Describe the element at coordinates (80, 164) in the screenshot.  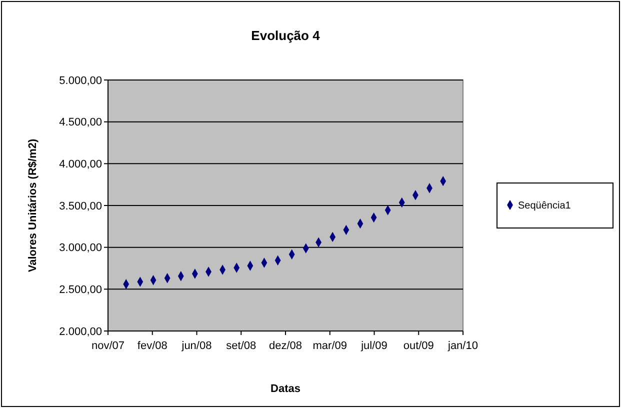
I see `y-tick-label: 4.000,00` at that location.